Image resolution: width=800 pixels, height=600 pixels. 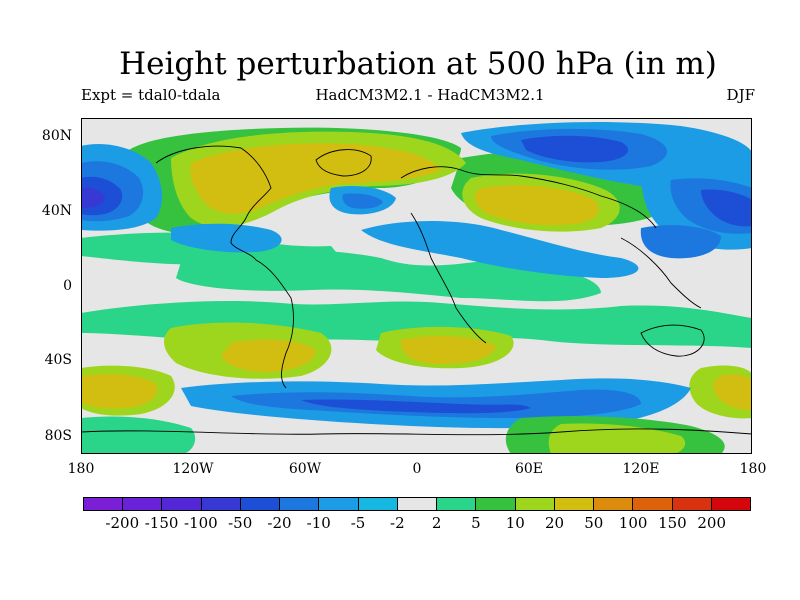 I want to click on lat-tick-label: 80N, so click(x=56, y=136).